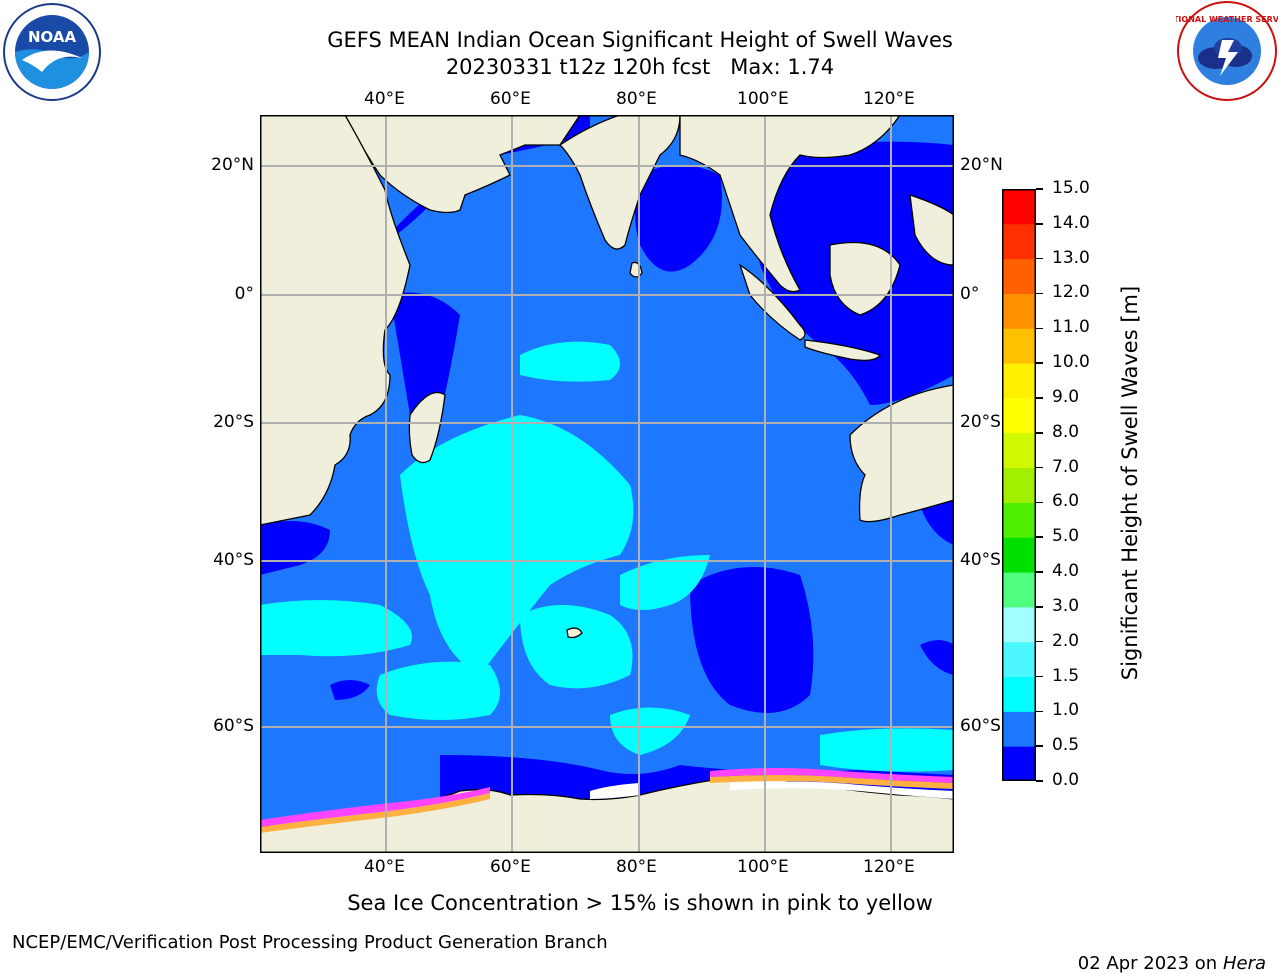 Image resolution: width=1280 pixels, height=974 pixels. I want to click on lon-tick-bottom: 80°E, so click(636, 867).